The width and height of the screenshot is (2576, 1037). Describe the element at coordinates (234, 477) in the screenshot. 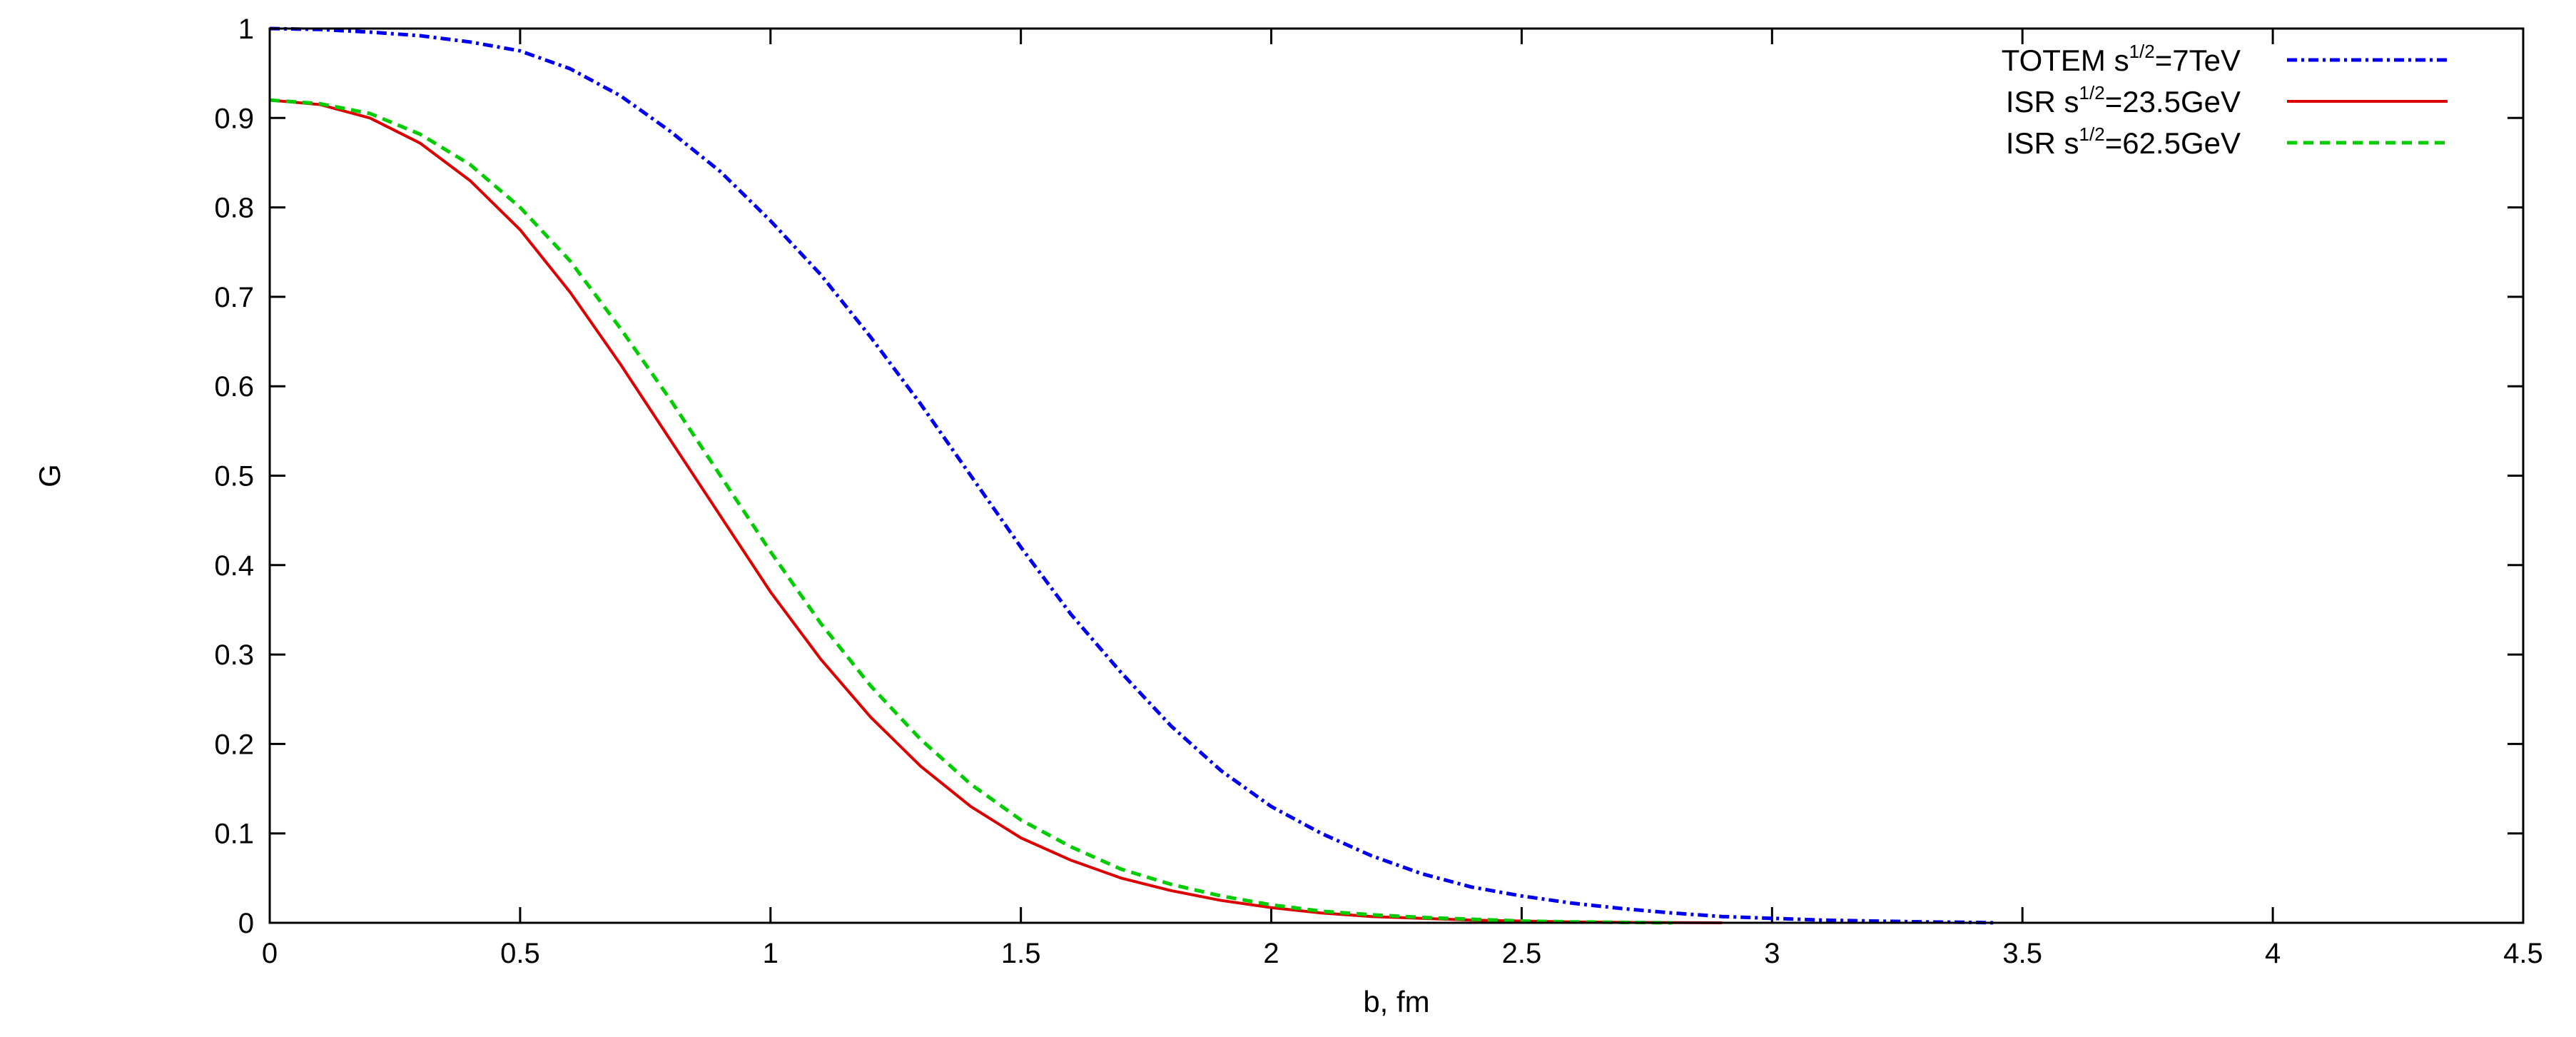

I see `y-tick-label: 0.5` at that location.